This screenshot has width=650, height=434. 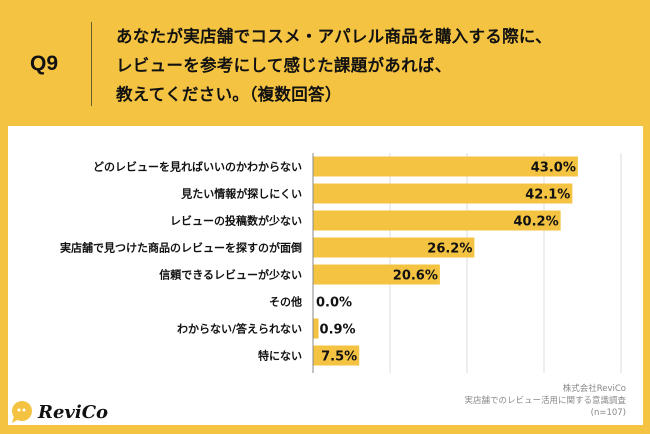 What do you see at coordinates (284, 65) in the screenshot?
I see `title-line: レビューを参考にして感じた課題があれば、` at bounding box center [284, 65].